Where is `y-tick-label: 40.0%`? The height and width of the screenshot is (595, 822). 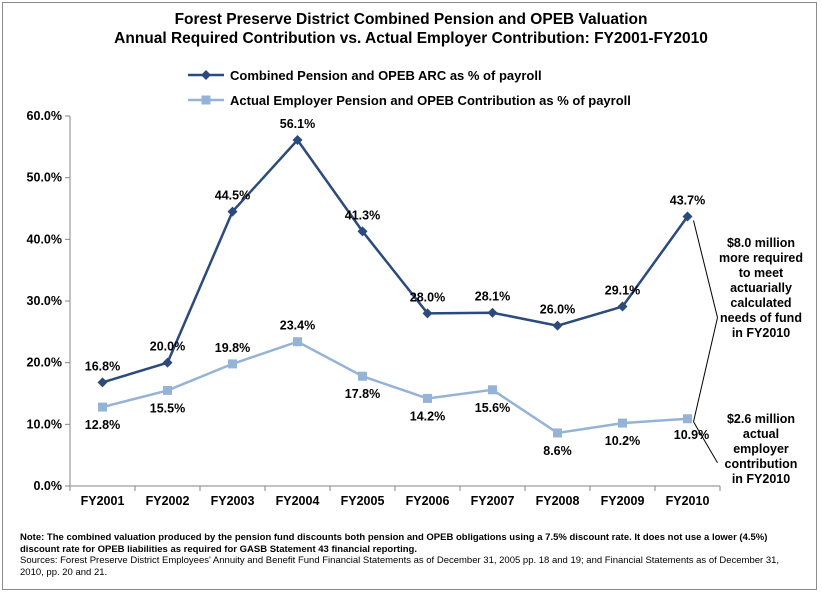
y-tick-label: 40.0% is located at coordinates (44, 239).